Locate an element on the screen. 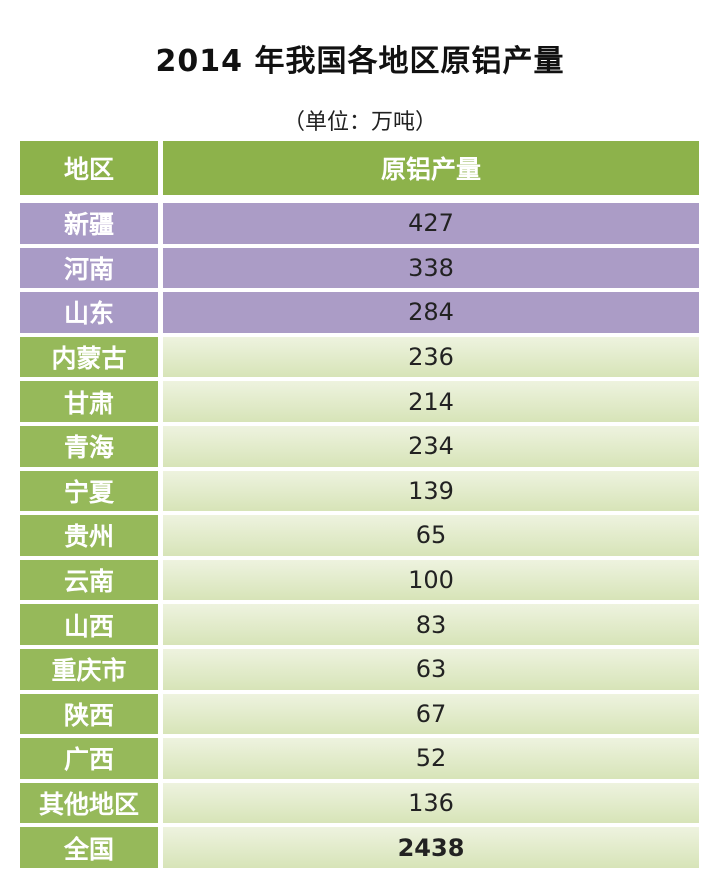 This screenshot has width=720, height=892. table-row: 宁夏 139 is located at coordinates (359, 491).